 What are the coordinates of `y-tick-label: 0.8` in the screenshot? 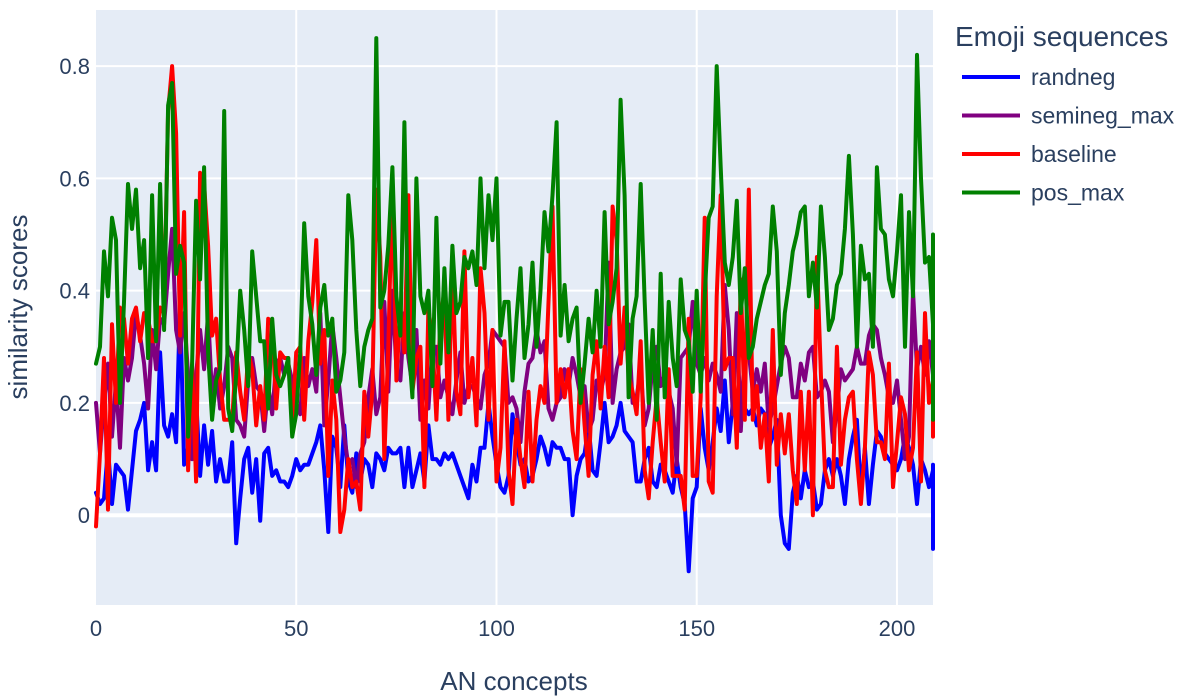 It's located at (74, 66).